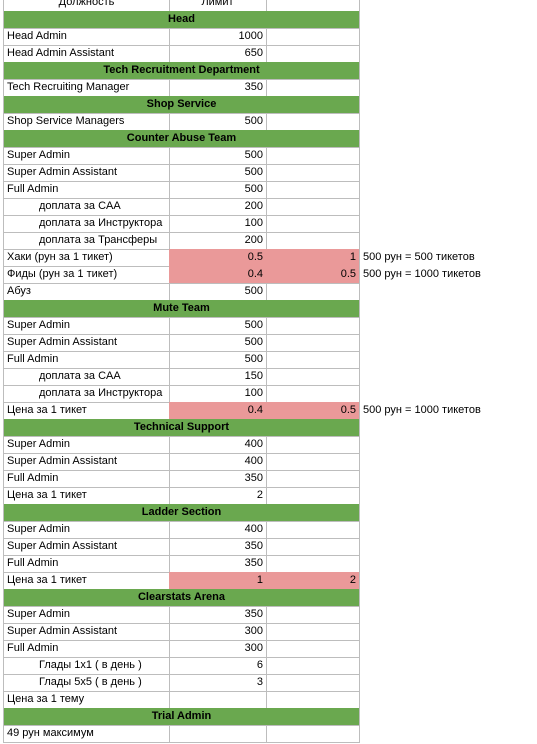  Describe the element at coordinates (86, 207) in the screenshot. I see `table-cell: доплата за CAA` at that location.